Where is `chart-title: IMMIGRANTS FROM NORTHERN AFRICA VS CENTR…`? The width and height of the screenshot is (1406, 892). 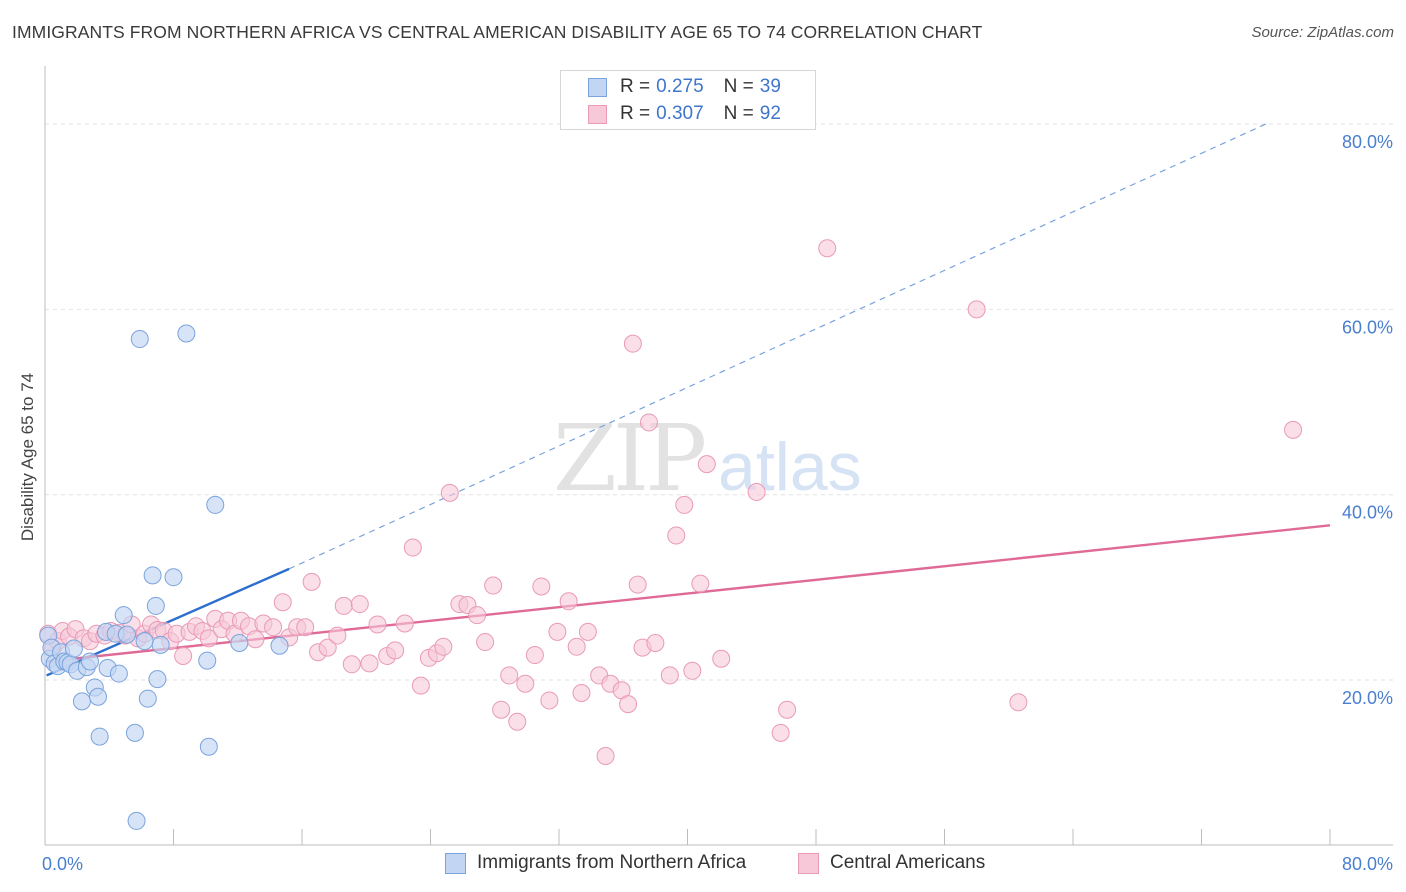 chart-title: IMMIGRANTS FROM NORTHERN AFRICA VS CENTR… is located at coordinates (497, 32).